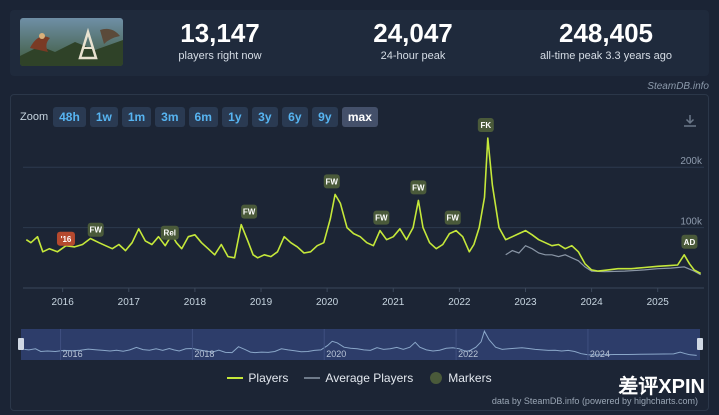  I want to click on average-players-line, so click(603, 260).